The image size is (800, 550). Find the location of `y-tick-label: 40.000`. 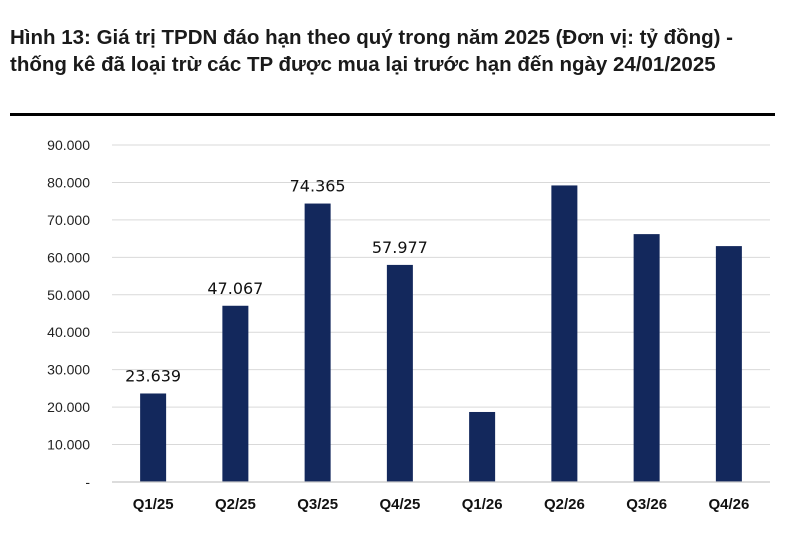

y-tick-label: 40.000 is located at coordinates (68, 332).